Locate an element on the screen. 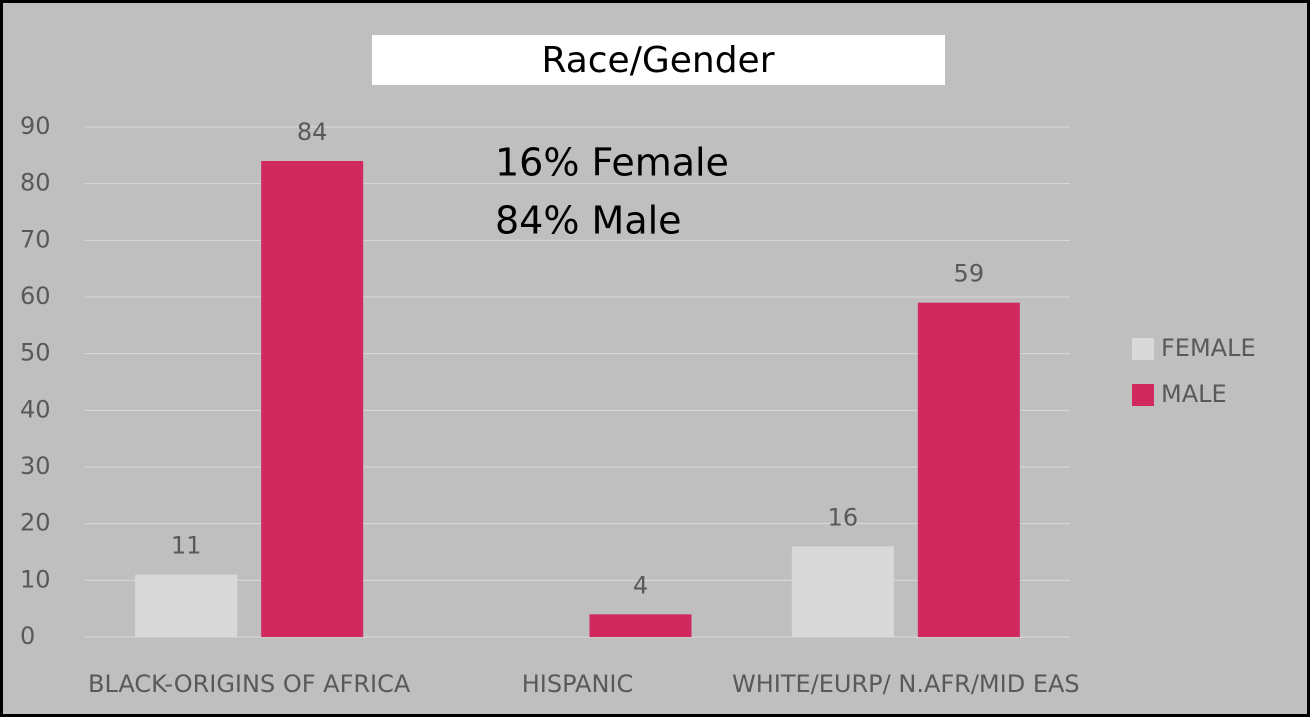  data-label: 59 is located at coordinates (969, 274).